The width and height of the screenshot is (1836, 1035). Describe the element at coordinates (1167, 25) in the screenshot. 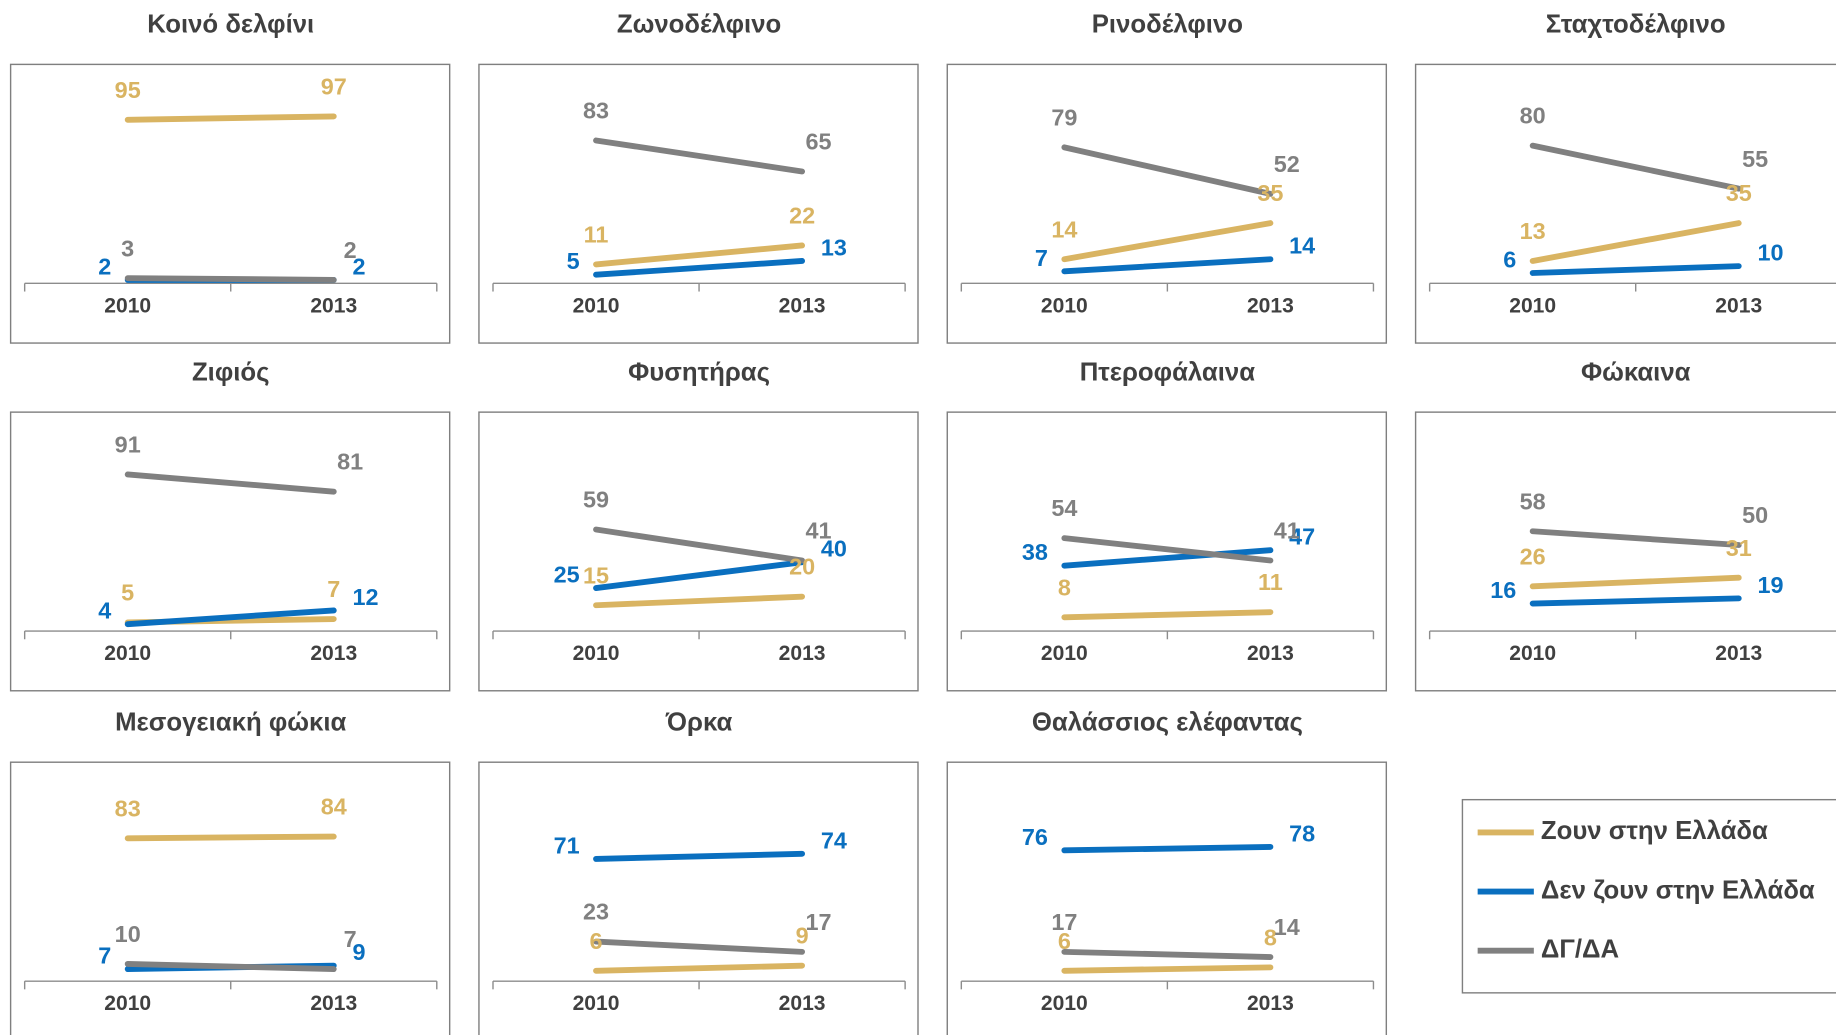

I see `chart-title: Ρινοδέλφινο` at that location.